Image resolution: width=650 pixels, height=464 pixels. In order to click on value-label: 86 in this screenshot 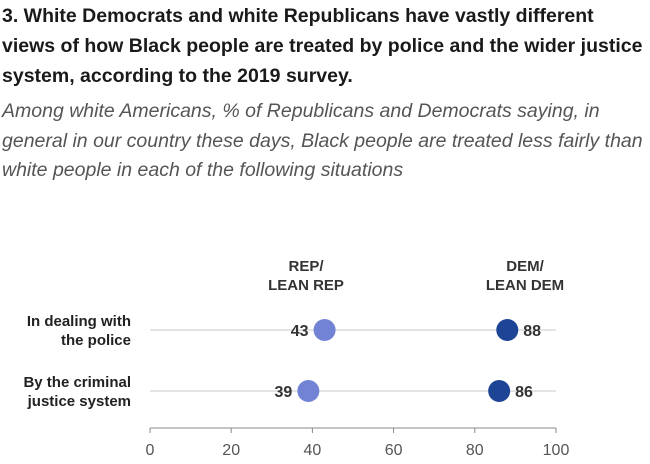, I will do `click(524, 392)`.